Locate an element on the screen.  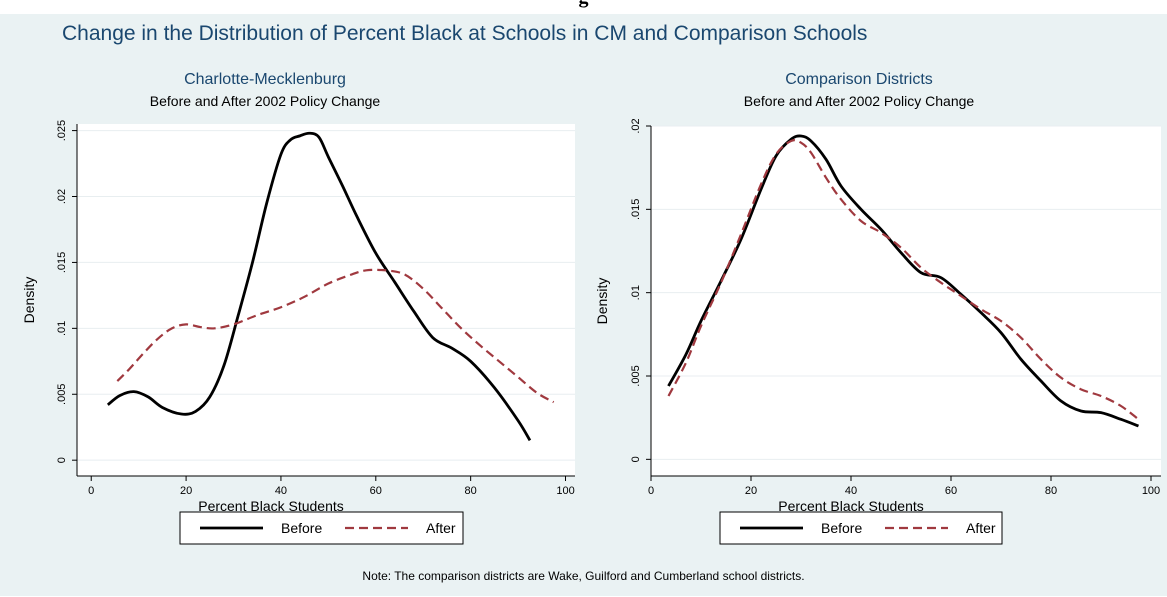
chart-title: Comparison Districts is located at coordinates (859, 79).